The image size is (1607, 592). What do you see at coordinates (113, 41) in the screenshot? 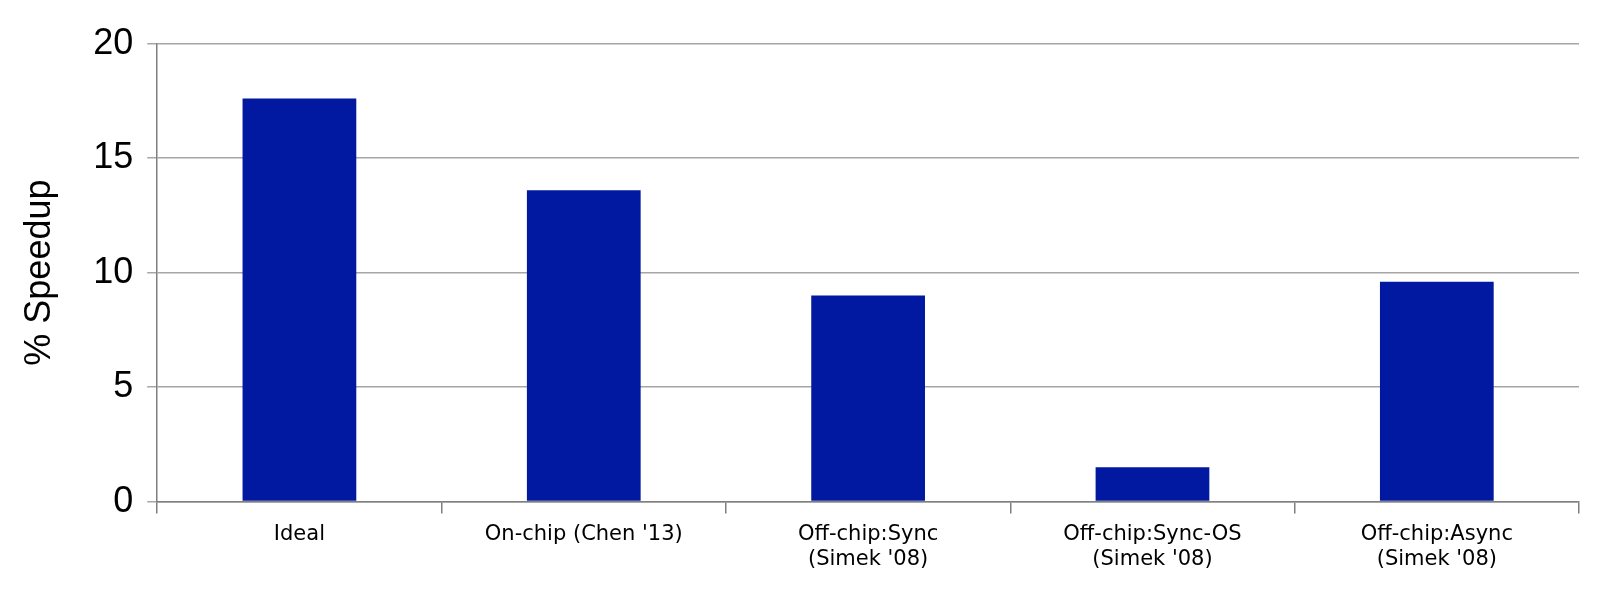
I see `y-tick-label: 20` at bounding box center [113, 41].